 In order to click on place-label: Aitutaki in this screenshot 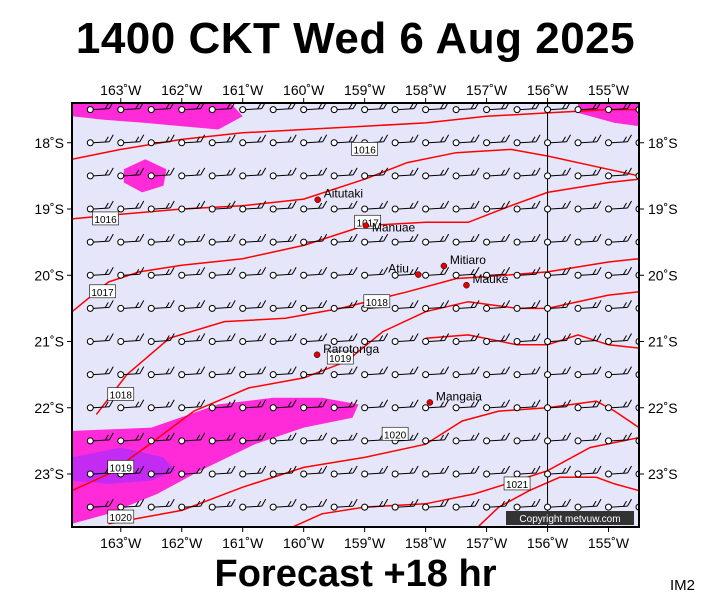, I will do `click(343, 194)`.